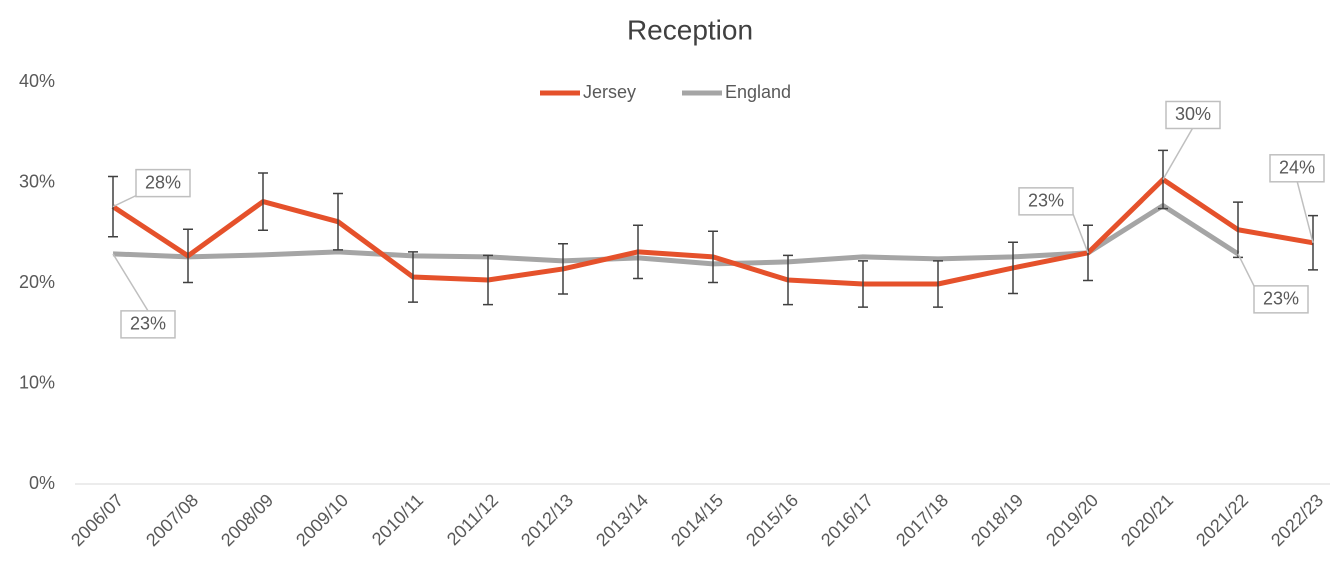 This screenshot has height=569, width=1337. Describe the element at coordinates (1147, 520) in the screenshot. I see `x-tick-label: 2020/21` at that location.